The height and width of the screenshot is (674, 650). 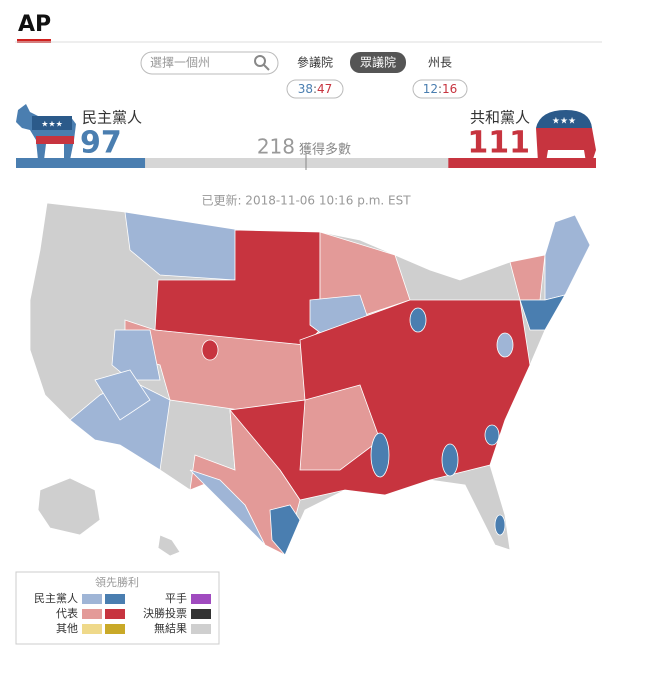 What do you see at coordinates (67, 613) in the screenshot?
I see `legend-label: 代表` at bounding box center [67, 613].